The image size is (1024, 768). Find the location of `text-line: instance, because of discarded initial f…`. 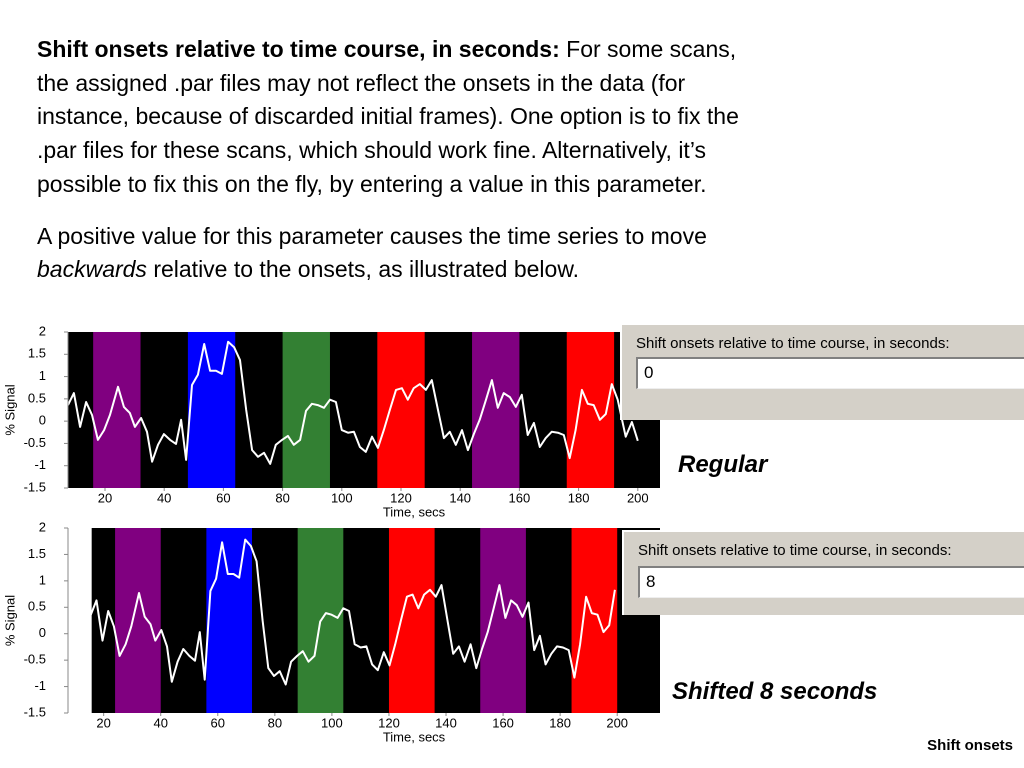

text-line: instance, because of discarded initial f… is located at coordinates (388, 116).